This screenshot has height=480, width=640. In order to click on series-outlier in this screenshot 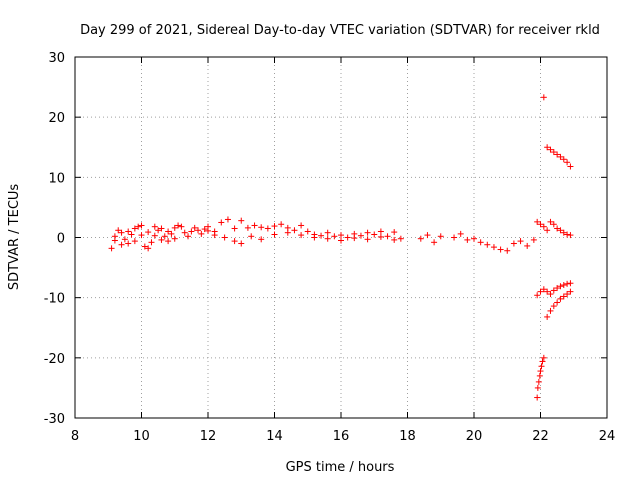, I will do `click(543, 97)`.